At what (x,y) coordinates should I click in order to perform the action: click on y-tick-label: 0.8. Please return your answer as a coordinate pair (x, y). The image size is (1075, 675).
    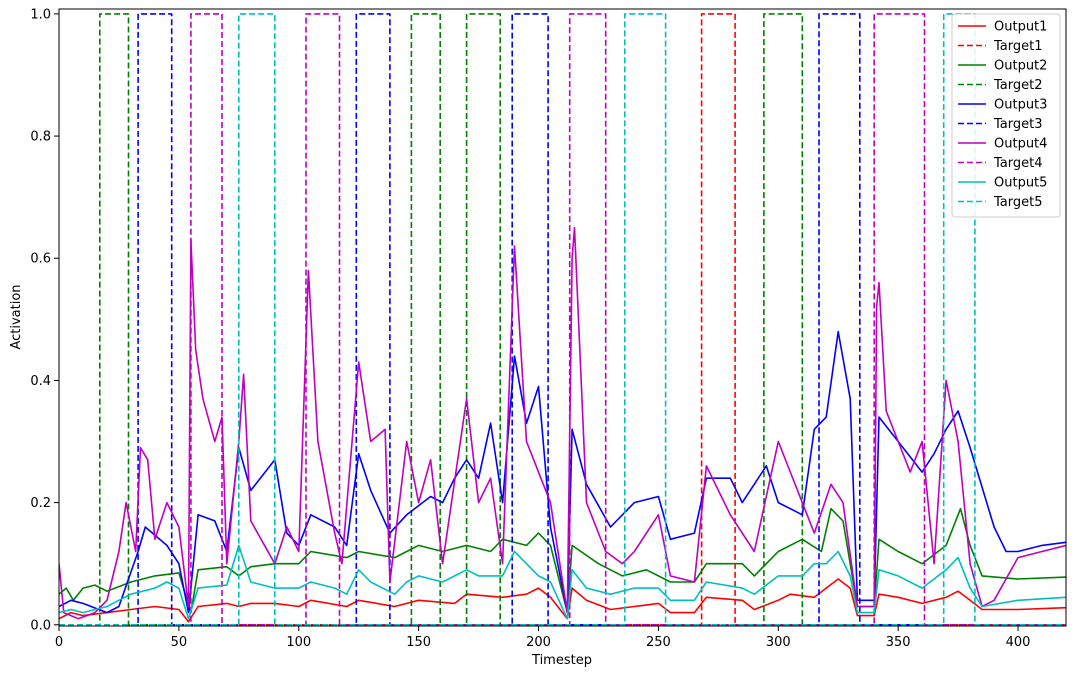
    Looking at the image, I should click on (40, 137).